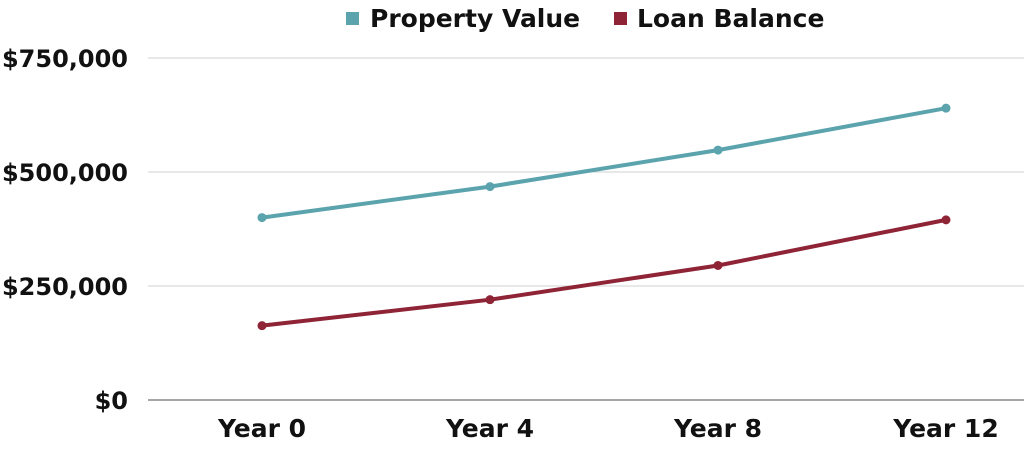 The image size is (1024, 454). Describe the element at coordinates (585, 18) in the screenshot. I see `legend: Property Value Loan Balance` at that location.